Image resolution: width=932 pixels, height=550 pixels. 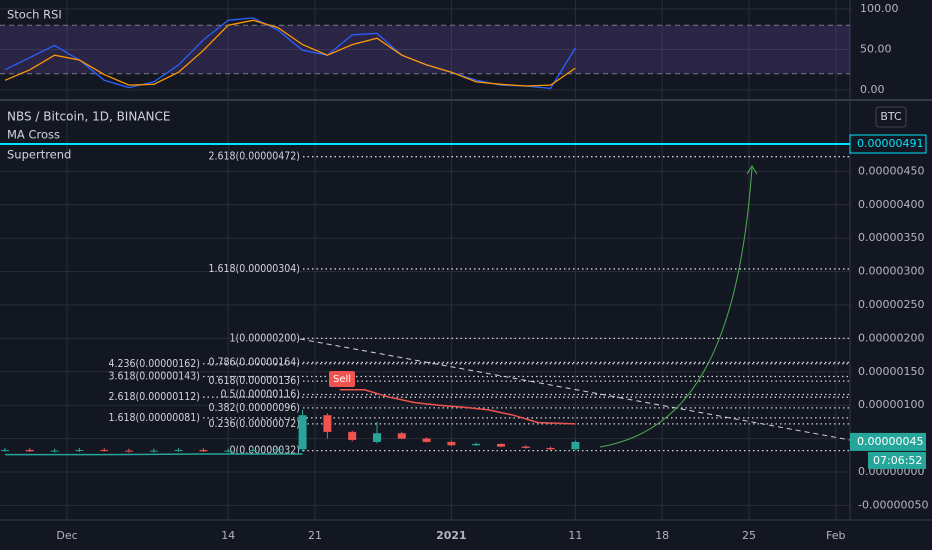 What do you see at coordinates (260, 395) in the screenshot?
I see `fib-label: 0.5(0.00000116)` at bounding box center [260, 395].